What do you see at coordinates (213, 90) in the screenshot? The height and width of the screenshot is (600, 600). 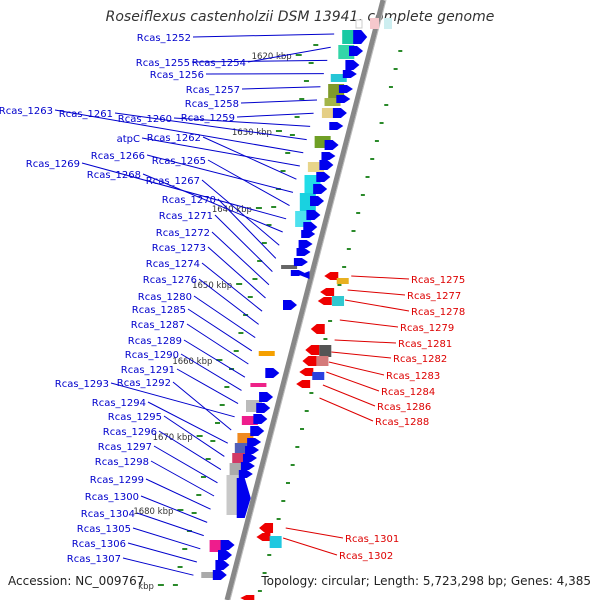 I see `gene-label-rcas-1257: Rcas_1257` at bounding box center [213, 90].